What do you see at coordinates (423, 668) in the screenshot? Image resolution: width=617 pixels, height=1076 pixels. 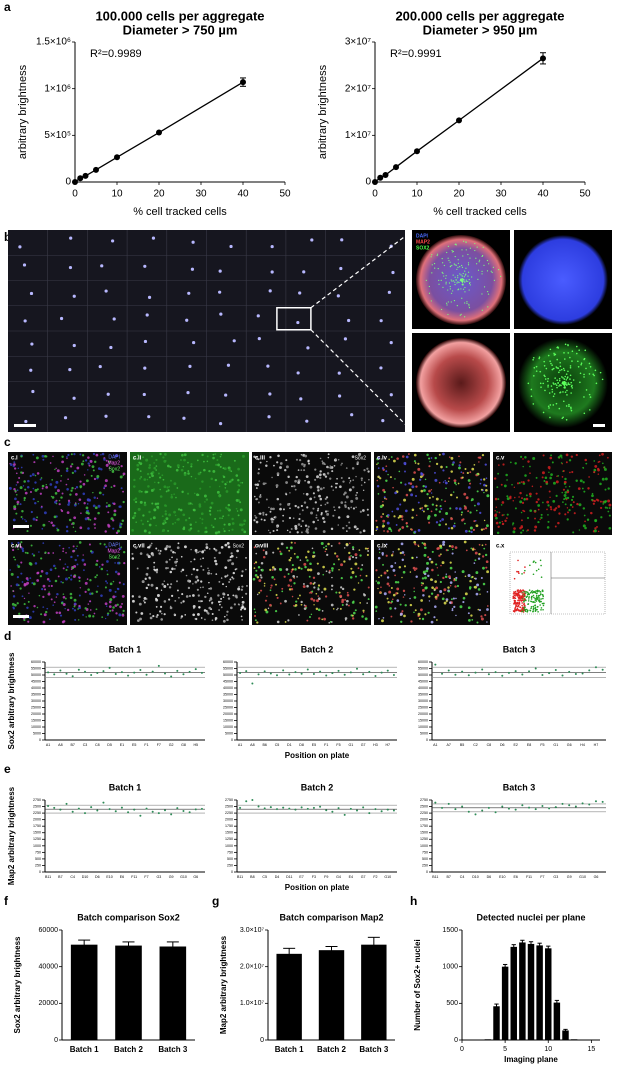 I see `y-tick-label: 55000` at bounding box center [423, 668].